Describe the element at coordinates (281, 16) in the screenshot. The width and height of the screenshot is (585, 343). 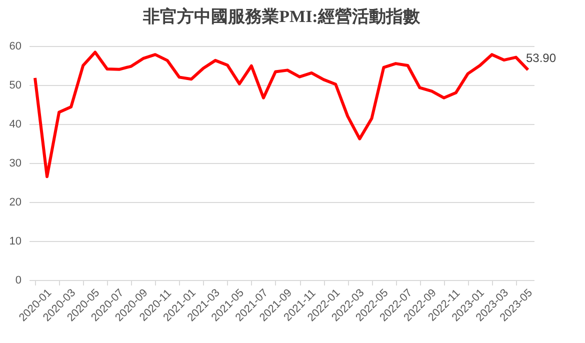
I see `chart-title: 非官方中國服務業PMI:經營活動指數` at that location.